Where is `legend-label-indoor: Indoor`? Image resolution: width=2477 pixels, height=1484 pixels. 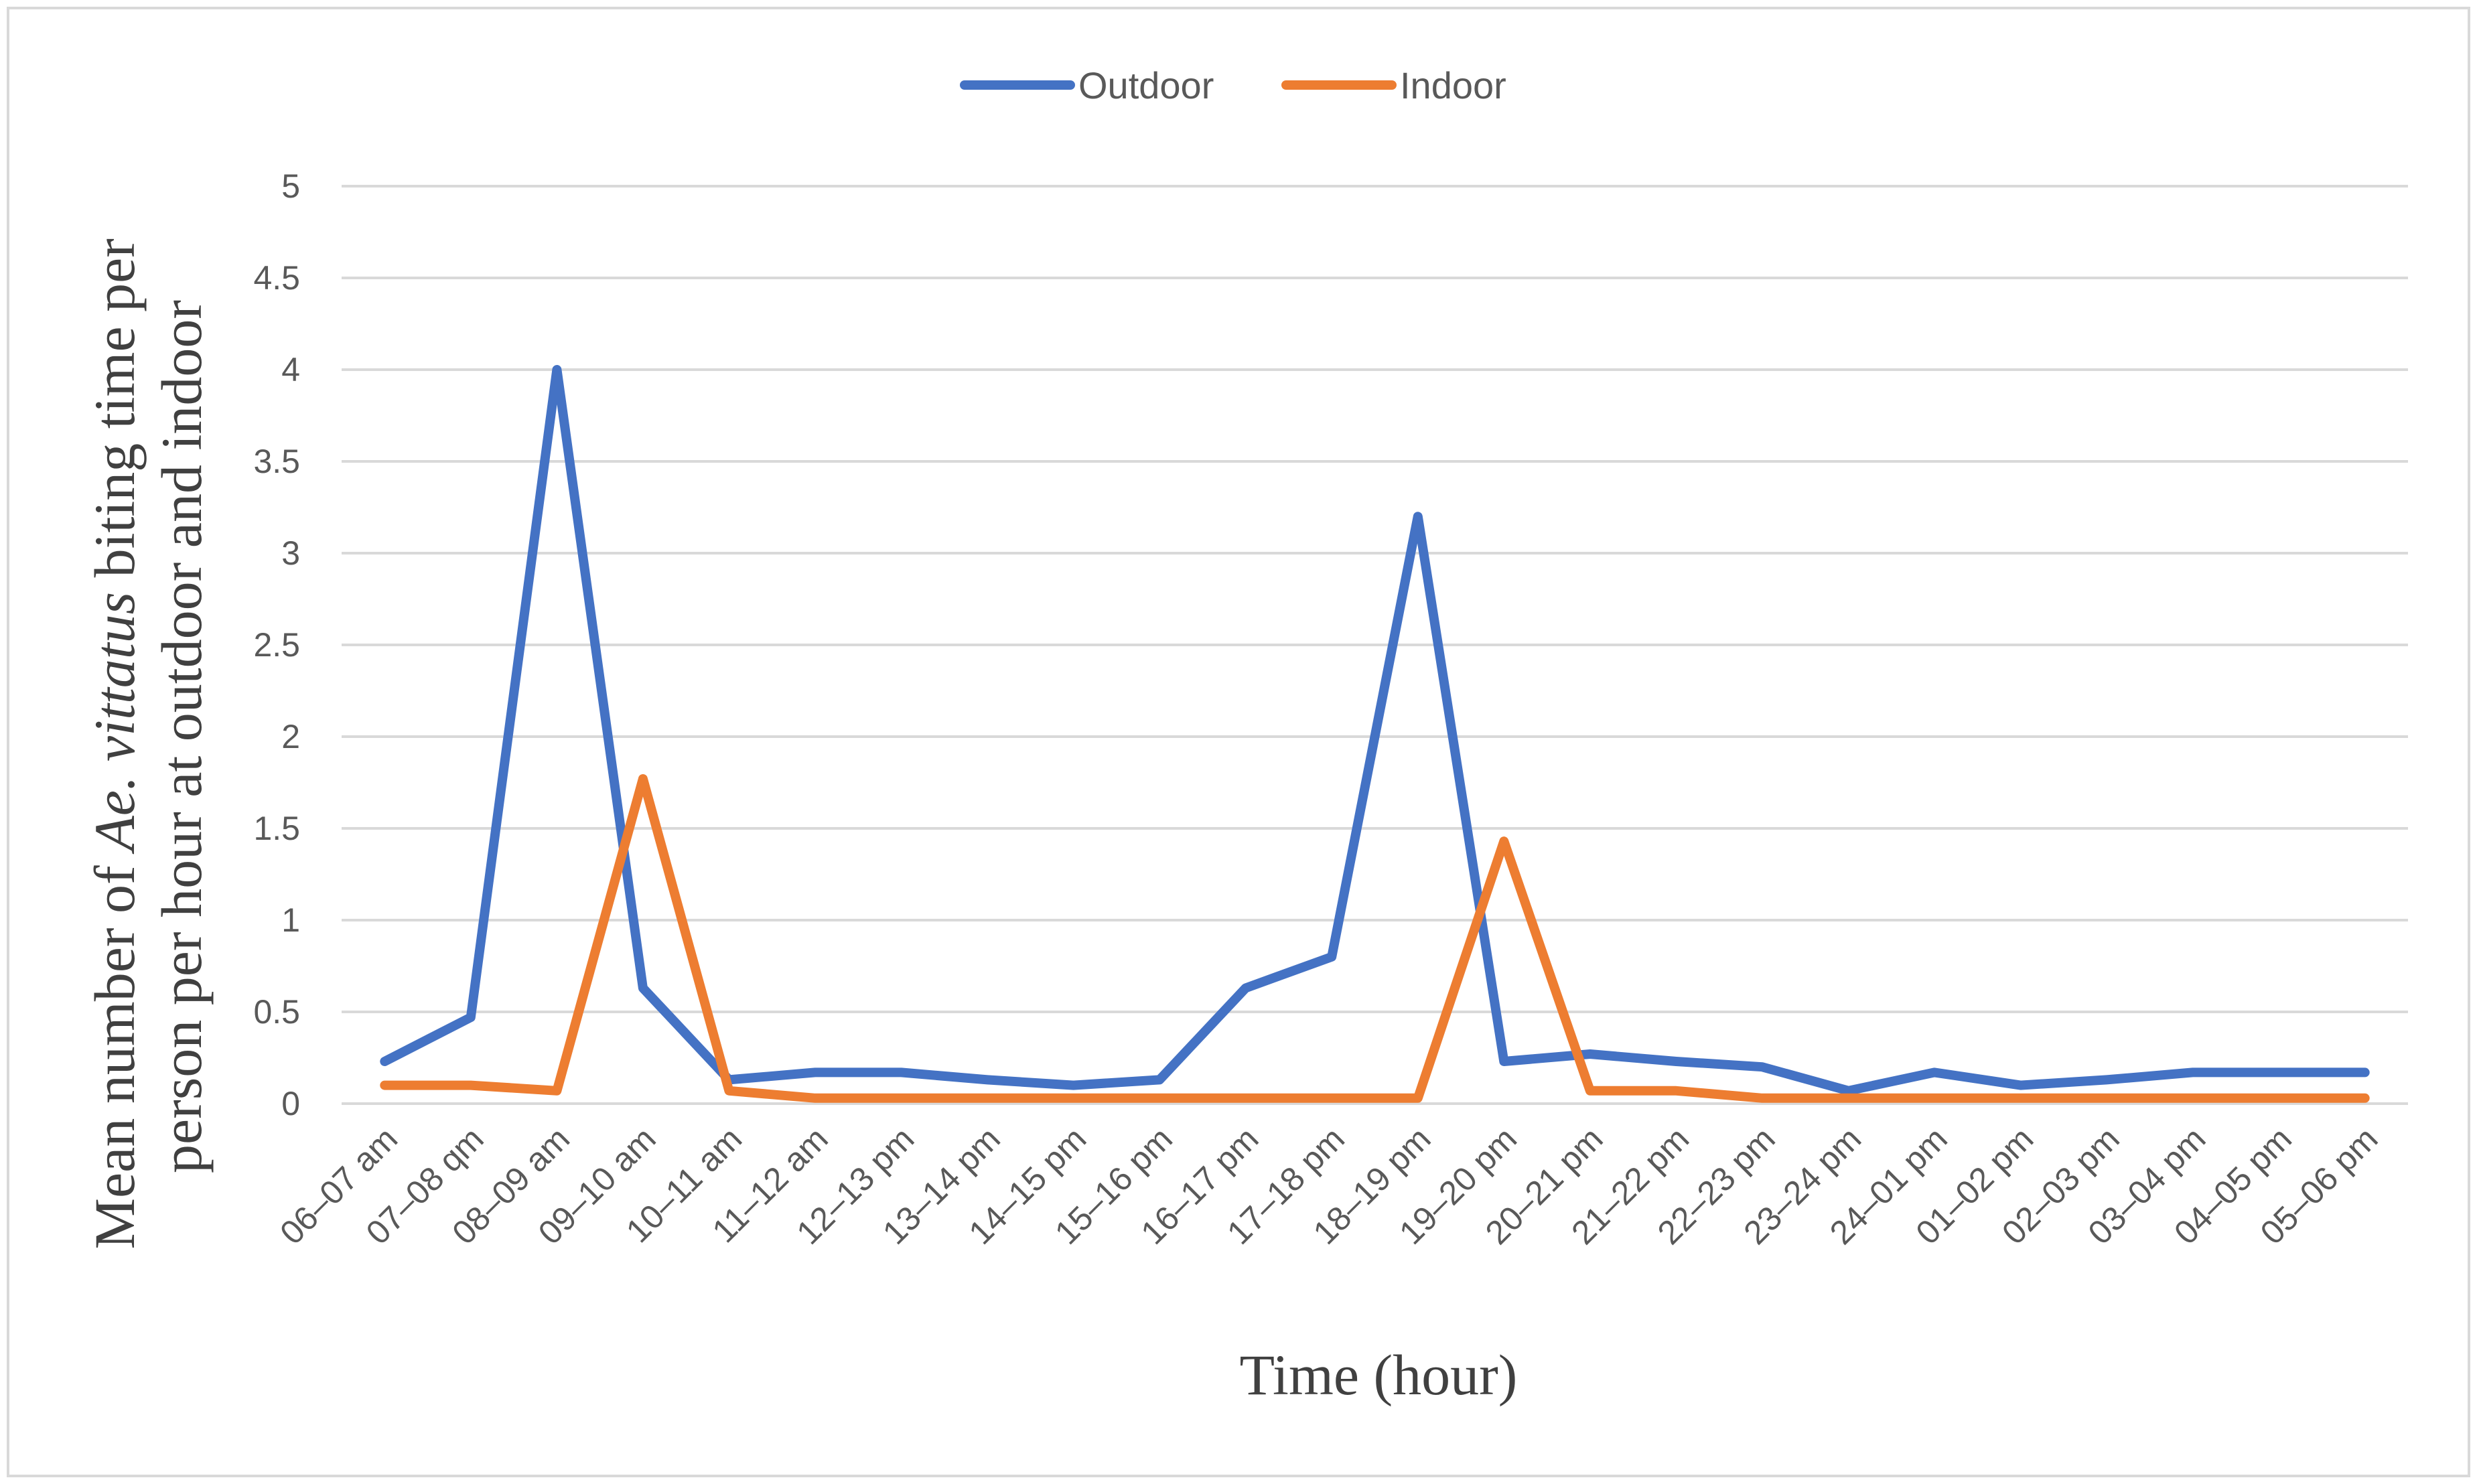
legend-label-indoor: Indoor is located at coordinates (1453, 85).